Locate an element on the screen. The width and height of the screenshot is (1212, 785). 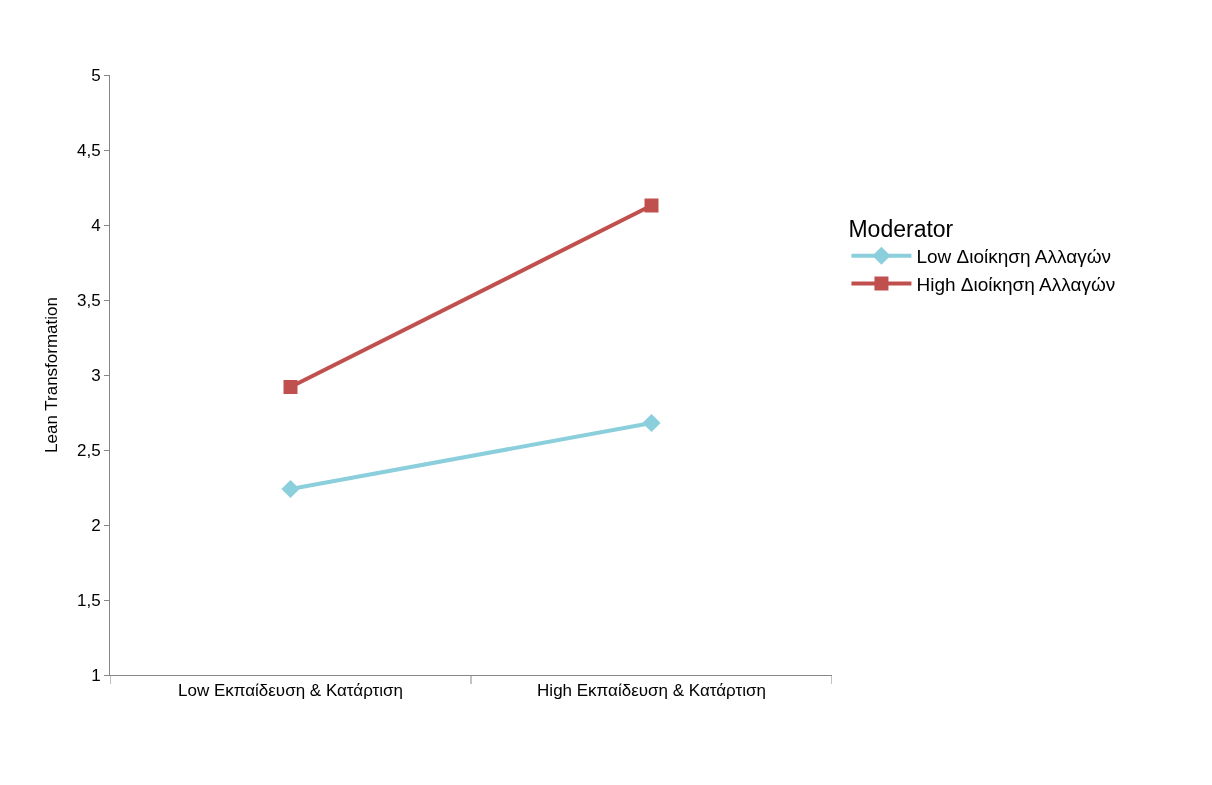
legend-label: High Διοίκηση Αλλαγών is located at coordinates (1016, 284).